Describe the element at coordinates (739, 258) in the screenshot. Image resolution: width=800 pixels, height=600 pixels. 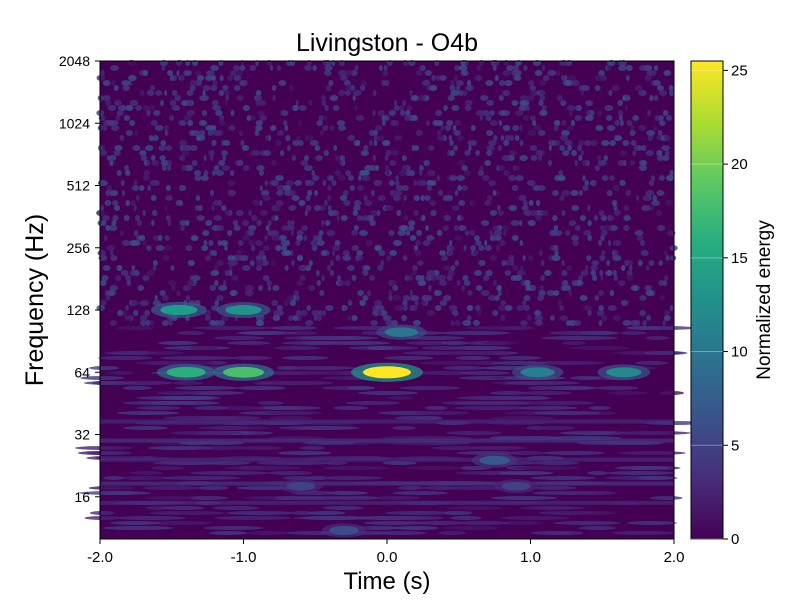
I see `colorbar-tick-label: 15` at that location.